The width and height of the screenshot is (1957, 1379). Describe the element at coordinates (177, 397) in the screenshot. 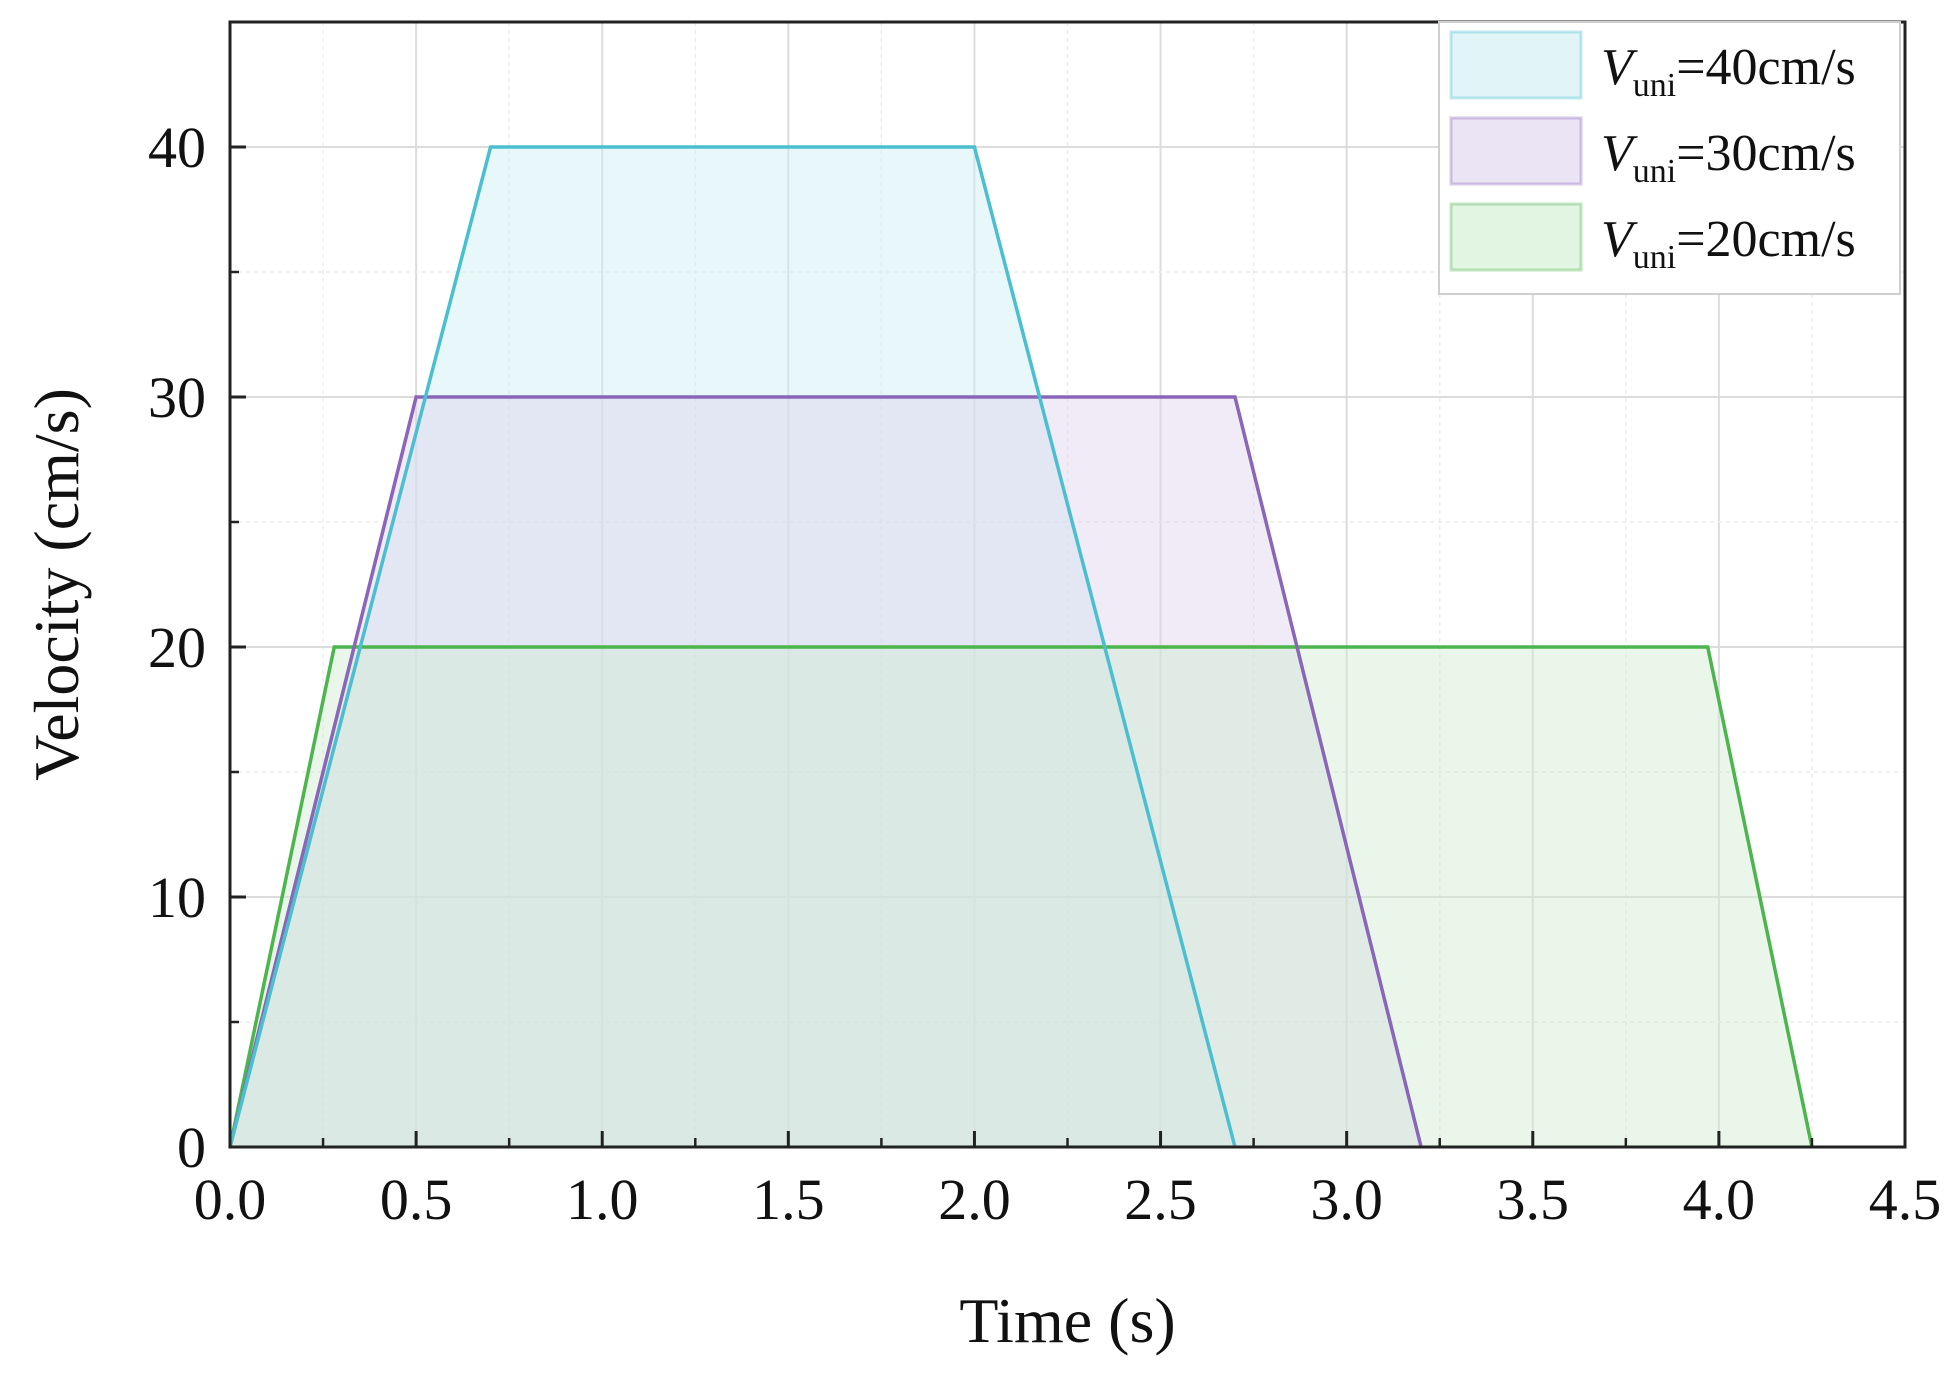

I see `y-tick-label: 30` at that location.